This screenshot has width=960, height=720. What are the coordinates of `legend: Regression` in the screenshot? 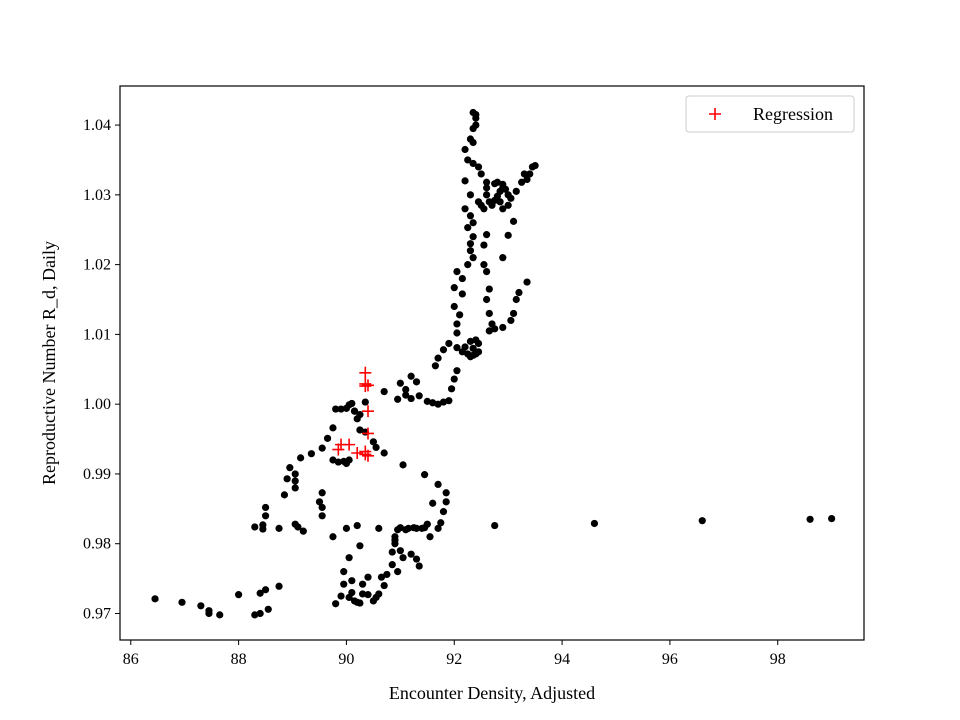 It's located at (770, 114).